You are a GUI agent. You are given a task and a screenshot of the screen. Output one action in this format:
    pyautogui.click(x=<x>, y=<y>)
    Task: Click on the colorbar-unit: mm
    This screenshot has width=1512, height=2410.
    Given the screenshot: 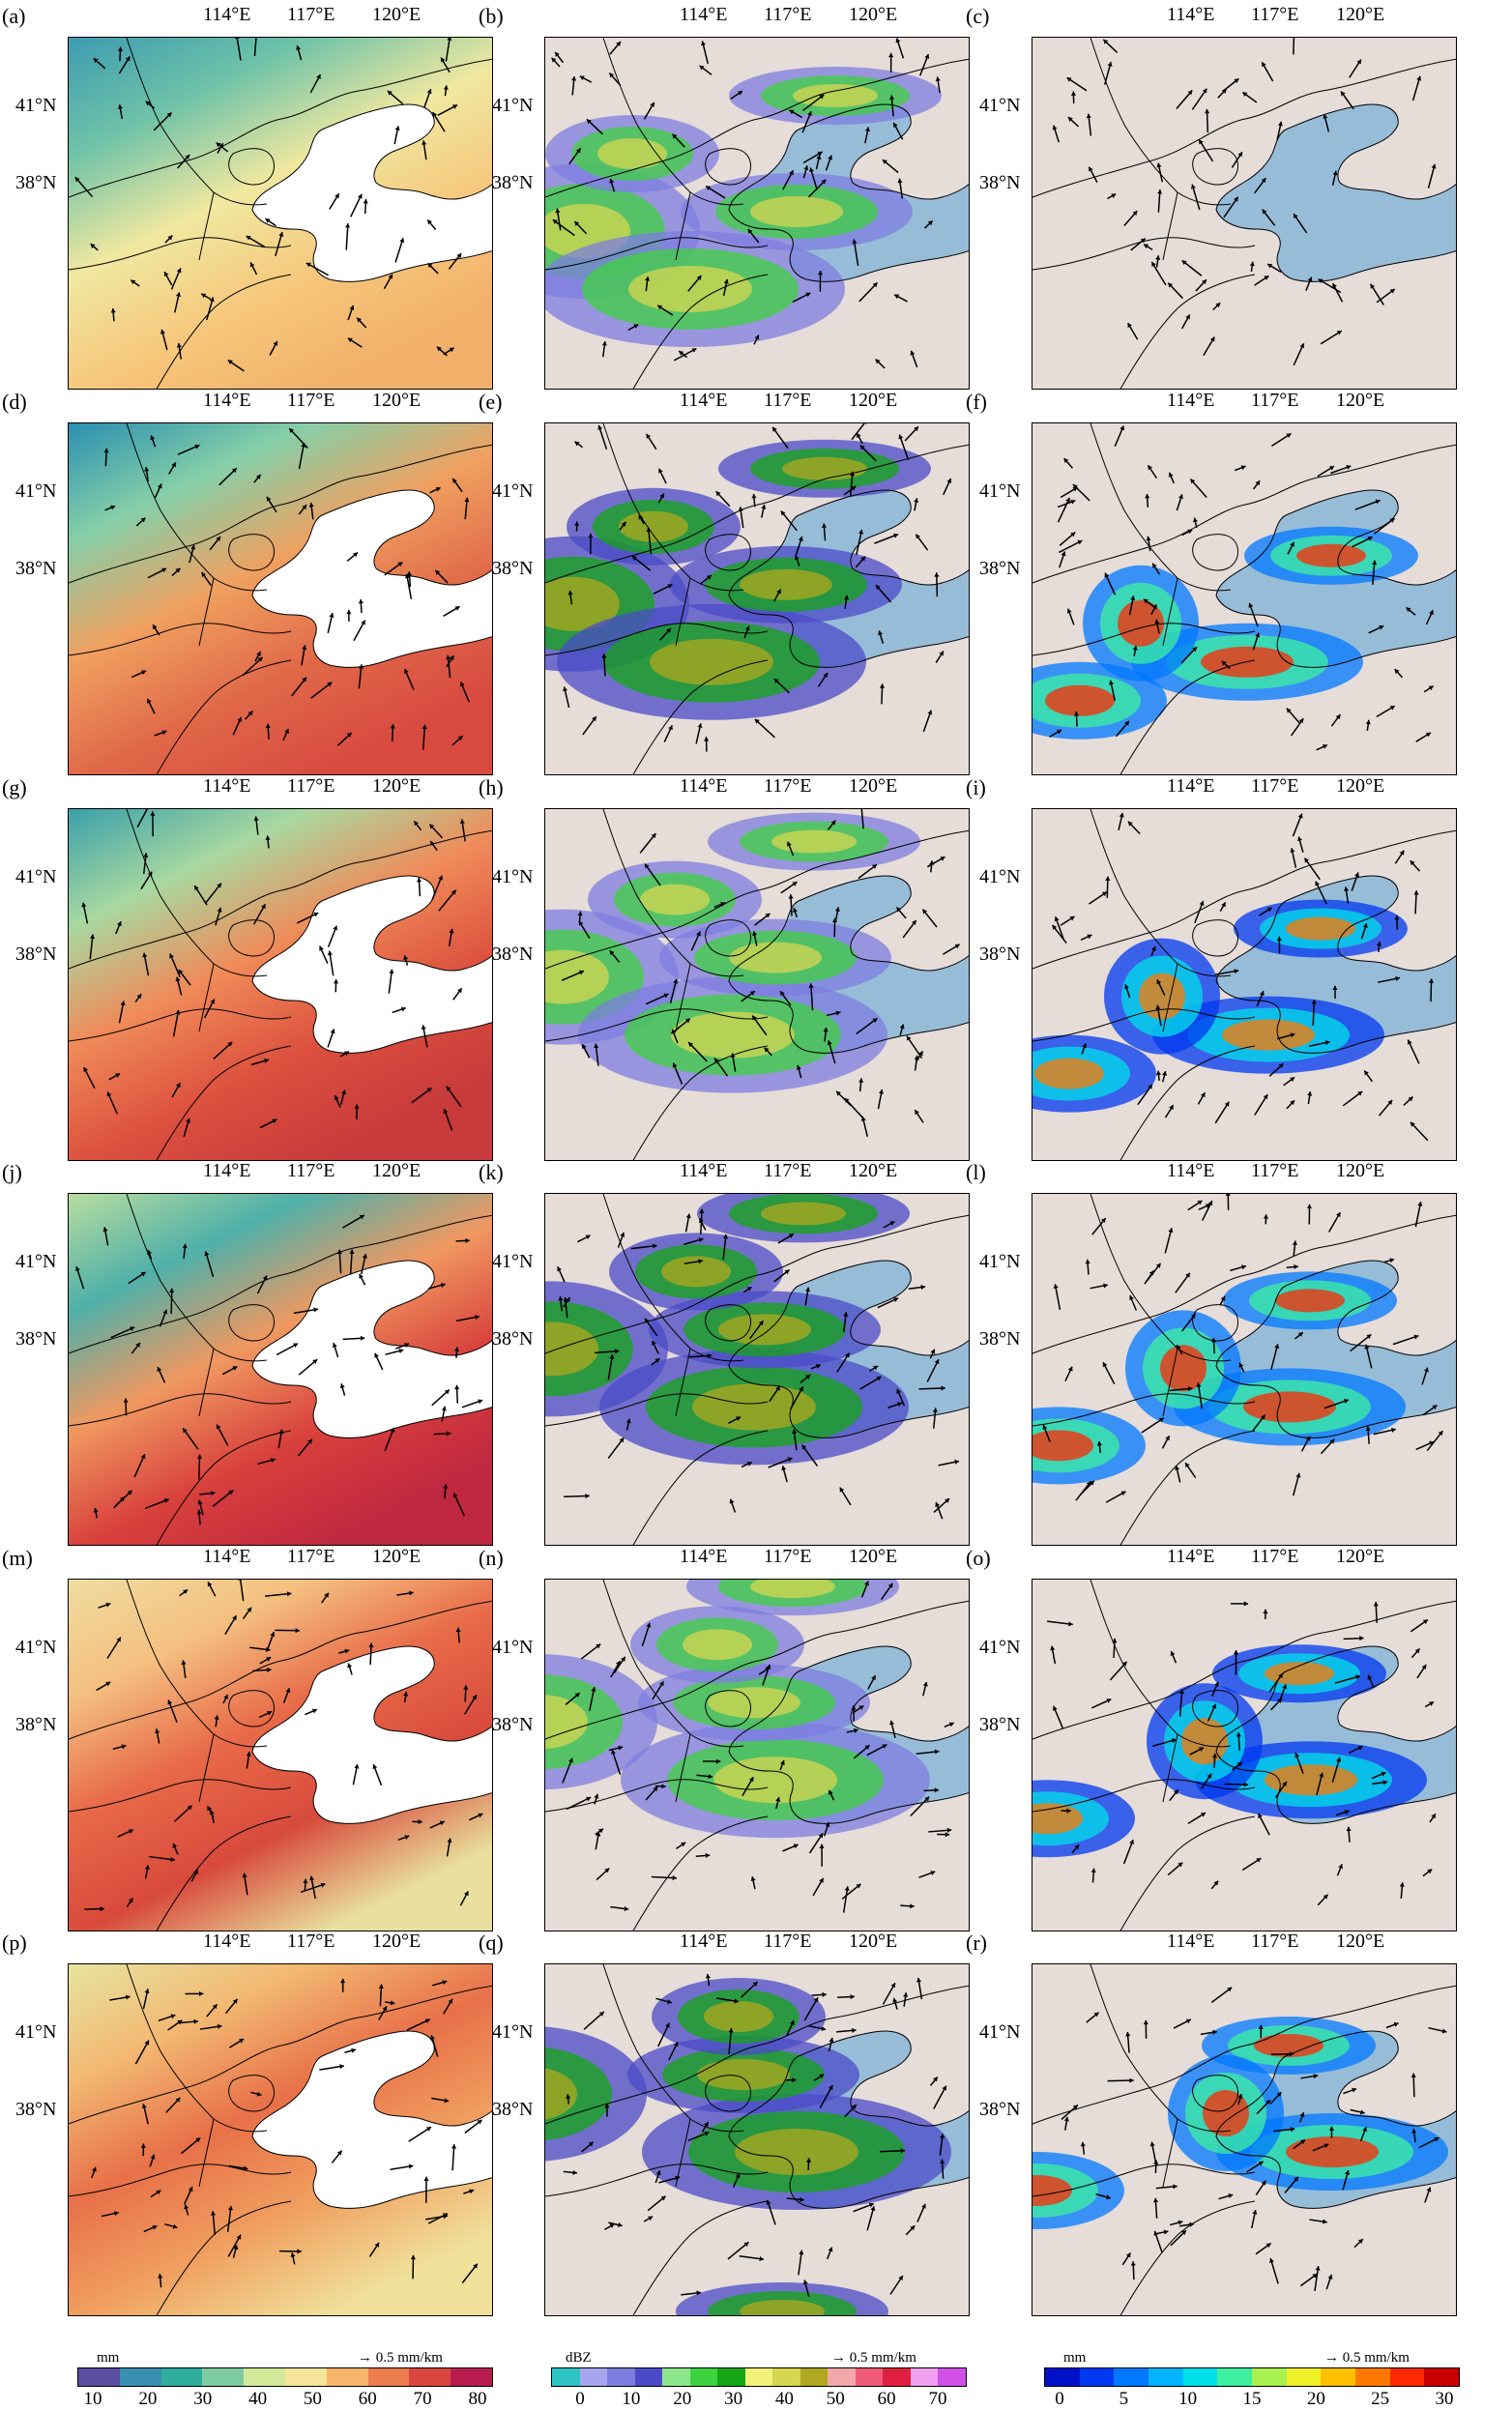 What is the action you would take?
    pyautogui.click(x=1074, y=2358)
    